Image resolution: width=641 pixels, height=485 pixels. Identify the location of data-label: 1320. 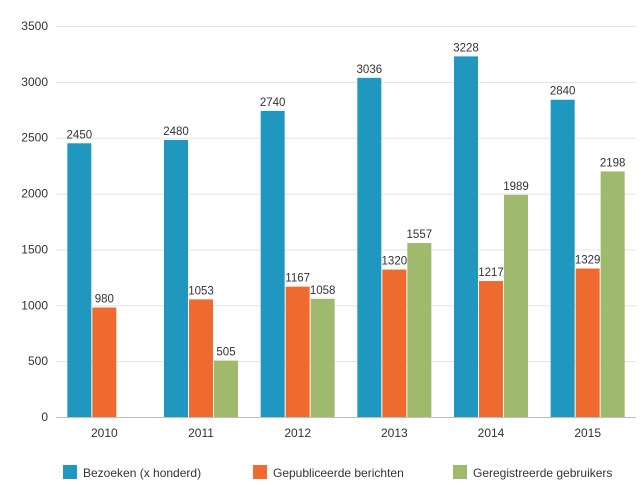
(395, 262).